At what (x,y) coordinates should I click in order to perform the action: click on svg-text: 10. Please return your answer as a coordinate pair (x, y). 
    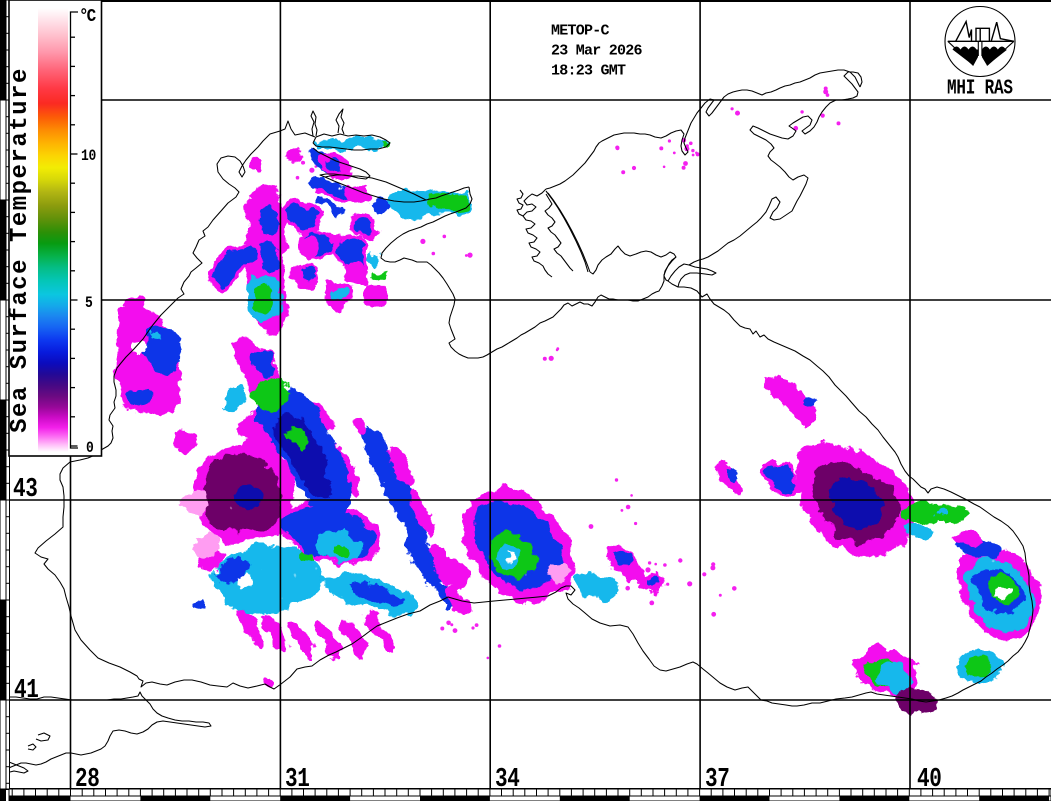
    Looking at the image, I should click on (88, 156).